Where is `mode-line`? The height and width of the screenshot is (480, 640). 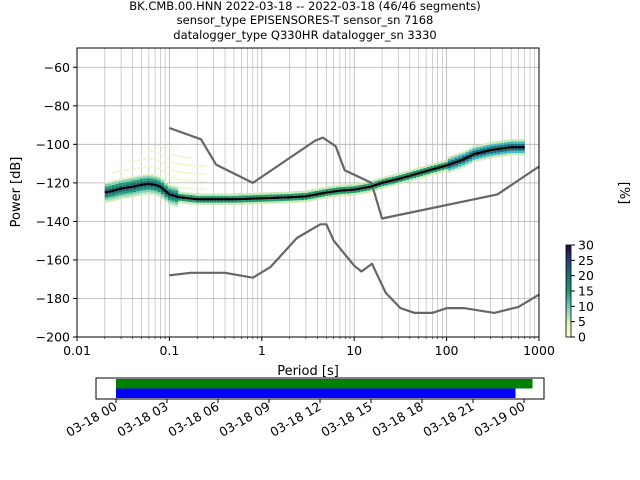 mode-line is located at coordinates (314, 173).